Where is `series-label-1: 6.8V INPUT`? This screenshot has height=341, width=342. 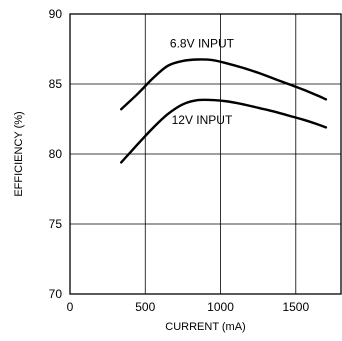 series-label-1: 6.8V INPUT is located at coordinates (202, 44).